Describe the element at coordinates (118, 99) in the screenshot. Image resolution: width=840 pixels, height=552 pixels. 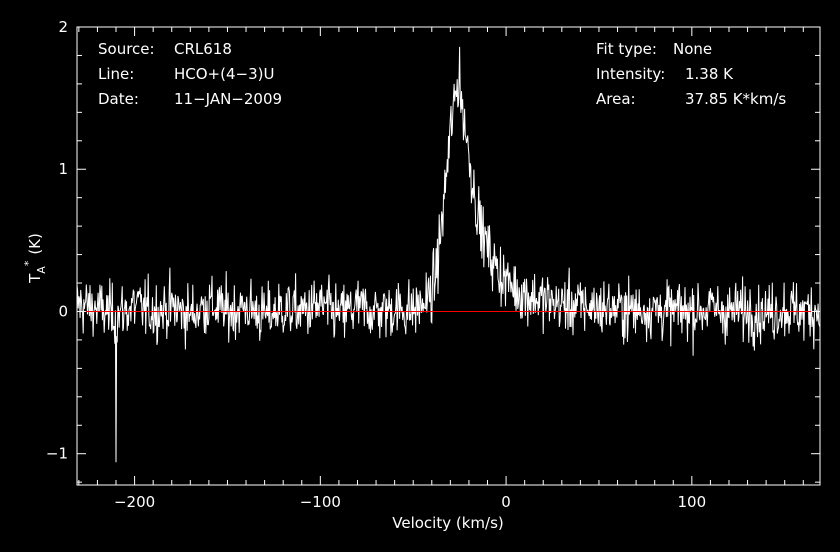
I see `date-label: Date:` at that location.